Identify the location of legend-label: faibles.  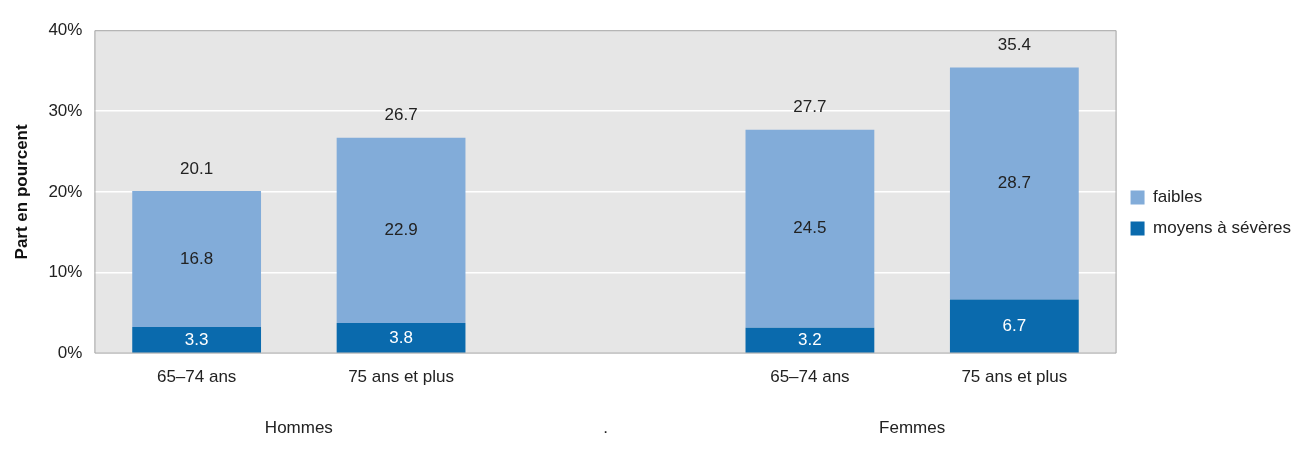
(1178, 197).